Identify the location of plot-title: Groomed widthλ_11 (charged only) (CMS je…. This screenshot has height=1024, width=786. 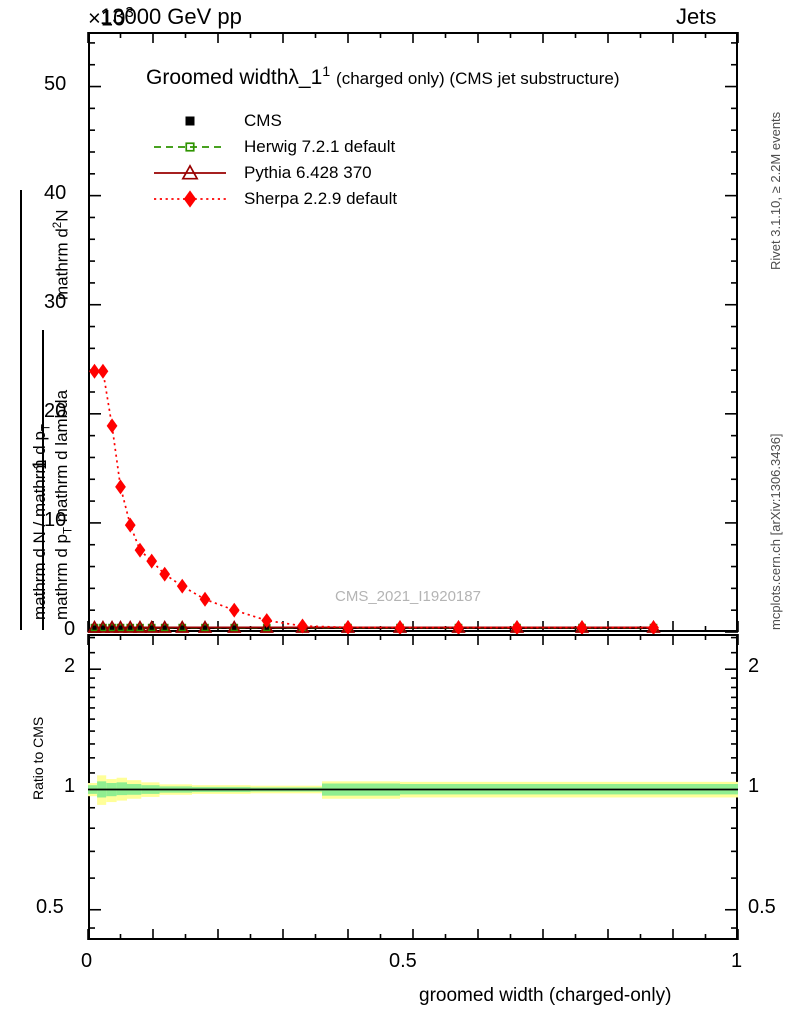
(383, 76).